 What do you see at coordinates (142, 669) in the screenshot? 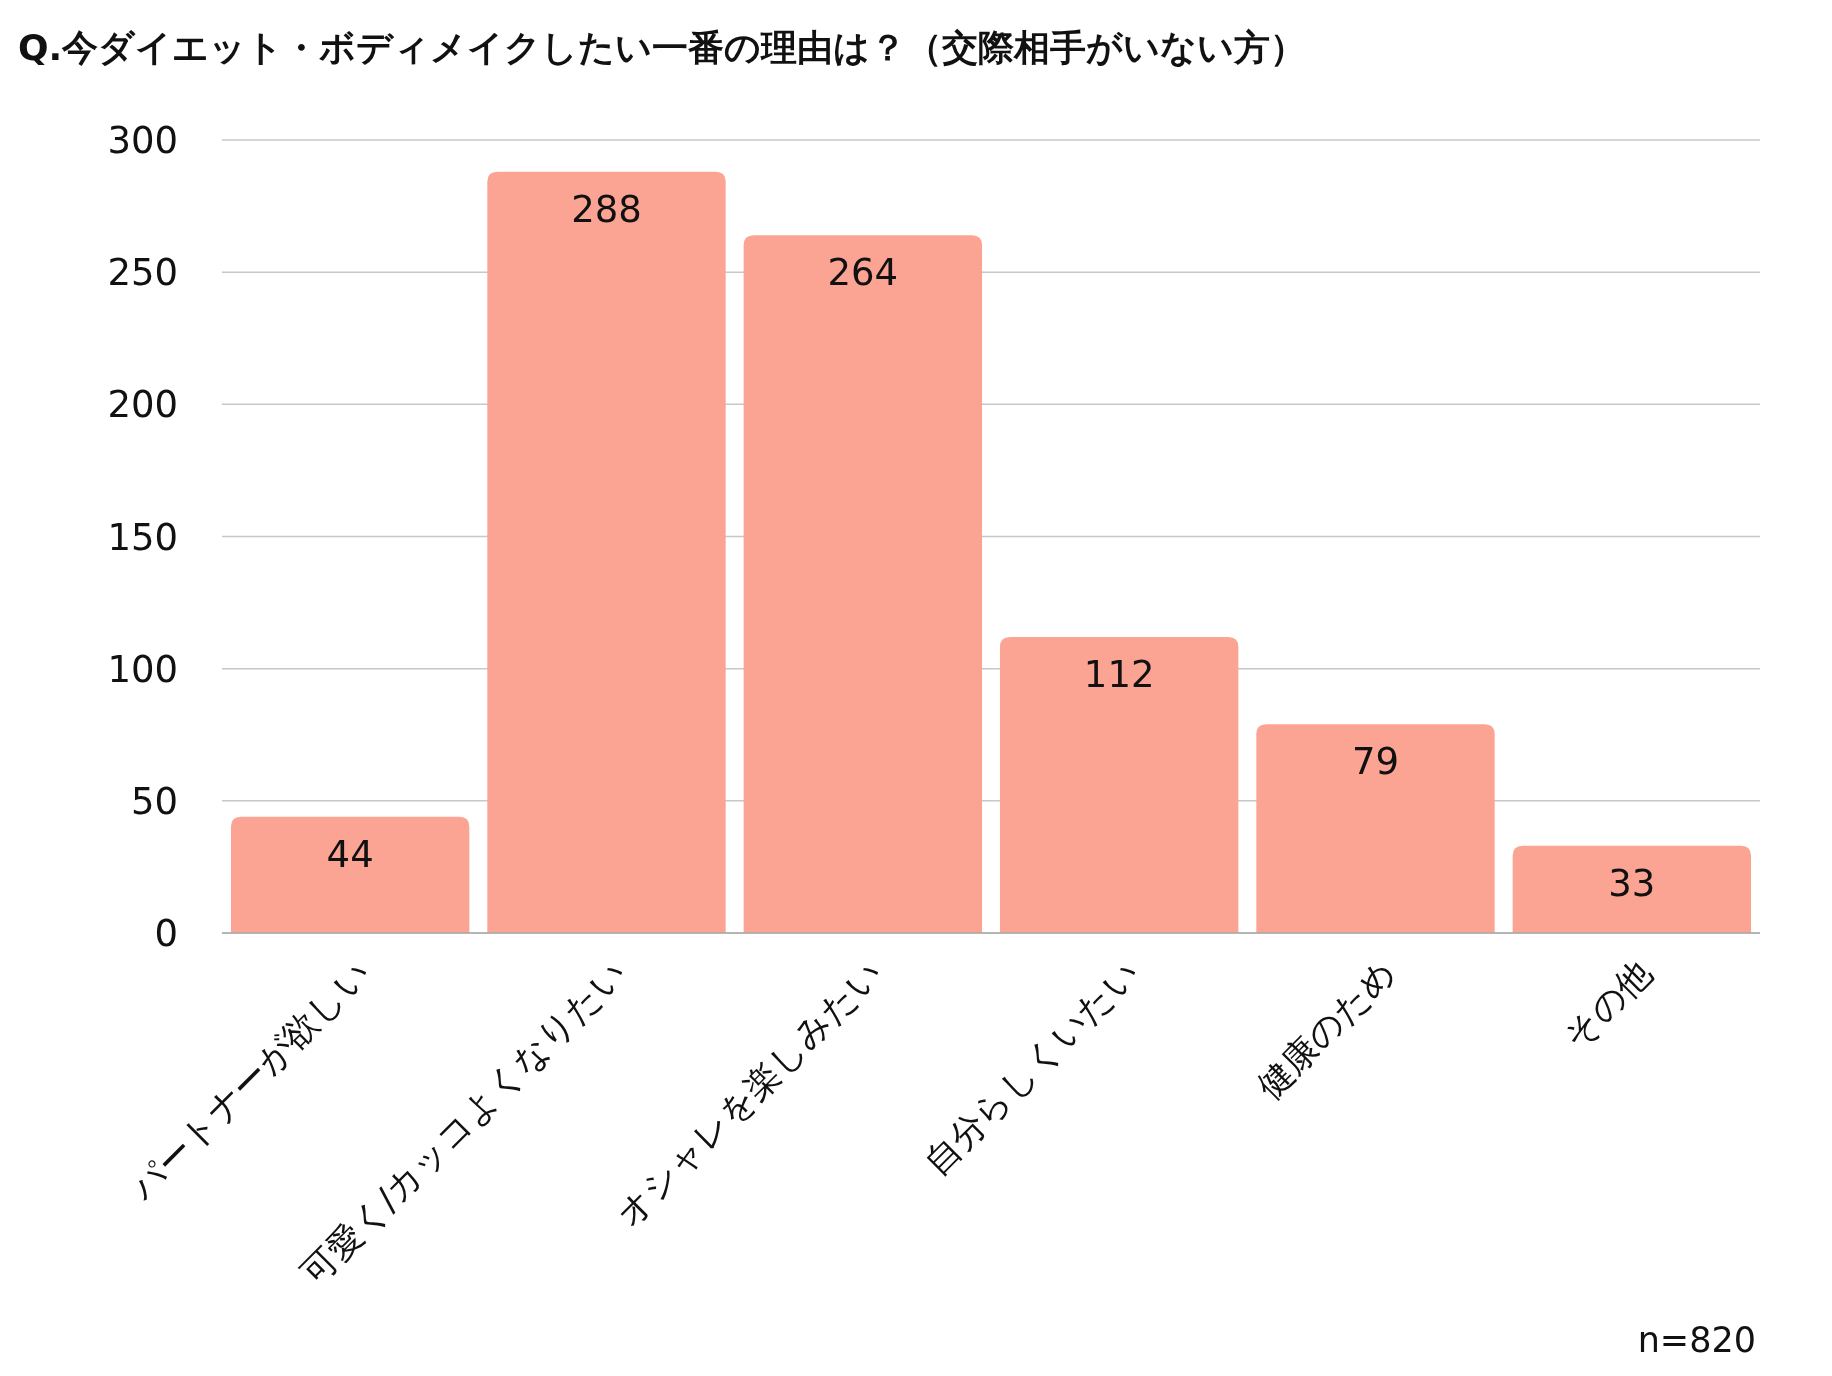
I see `y-tick-label: 100` at bounding box center [142, 669].